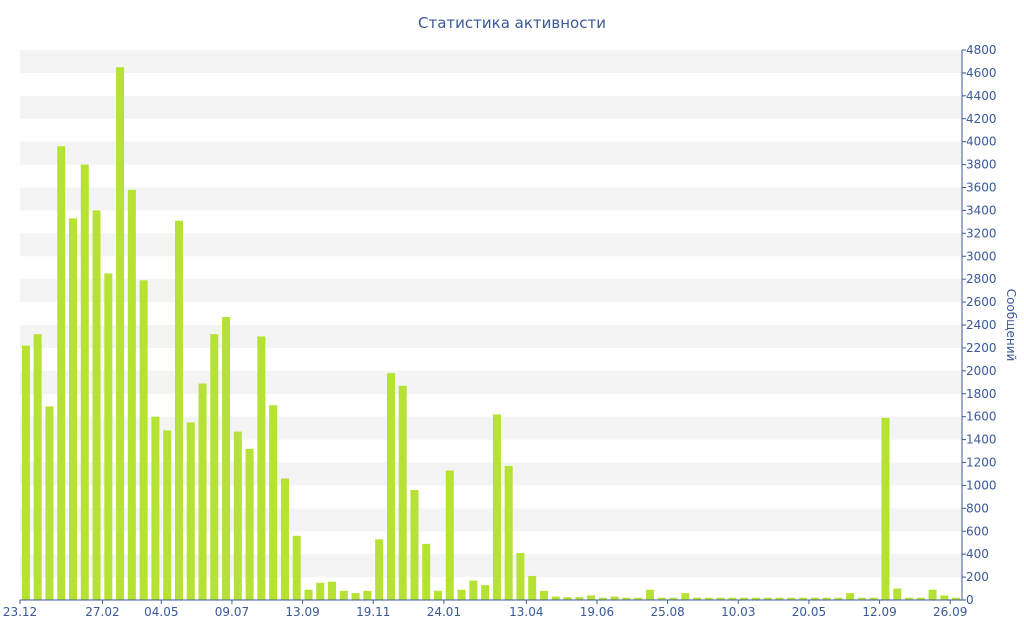  What do you see at coordinates (738, 612) in the screenshot?
I see `x-tick-label: 10.03` at bounding box center [738, 612].